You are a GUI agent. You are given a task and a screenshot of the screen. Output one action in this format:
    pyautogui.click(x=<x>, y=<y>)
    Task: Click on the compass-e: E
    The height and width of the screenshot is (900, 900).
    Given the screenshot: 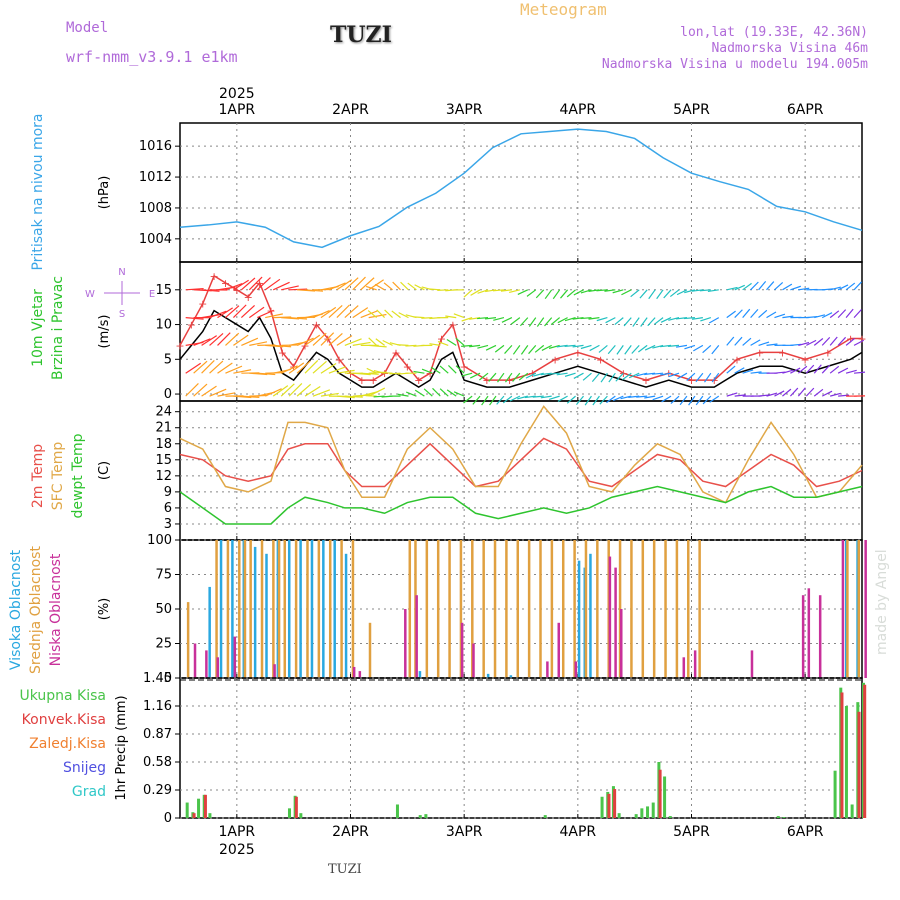 What is the action you would take?
    pyautogui.click(x=152, y=294)
    